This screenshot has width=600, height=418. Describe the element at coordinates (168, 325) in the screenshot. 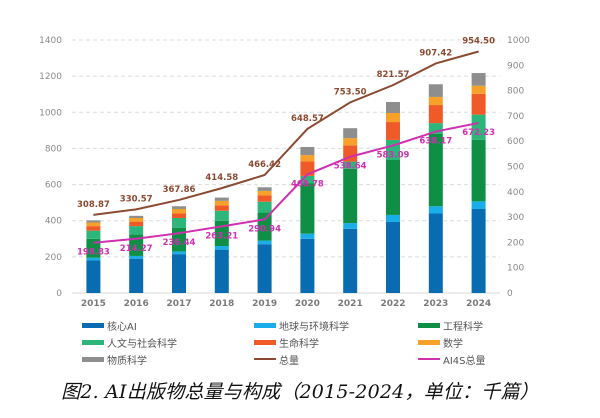

I see `legend-item: 核心AI` at that location.